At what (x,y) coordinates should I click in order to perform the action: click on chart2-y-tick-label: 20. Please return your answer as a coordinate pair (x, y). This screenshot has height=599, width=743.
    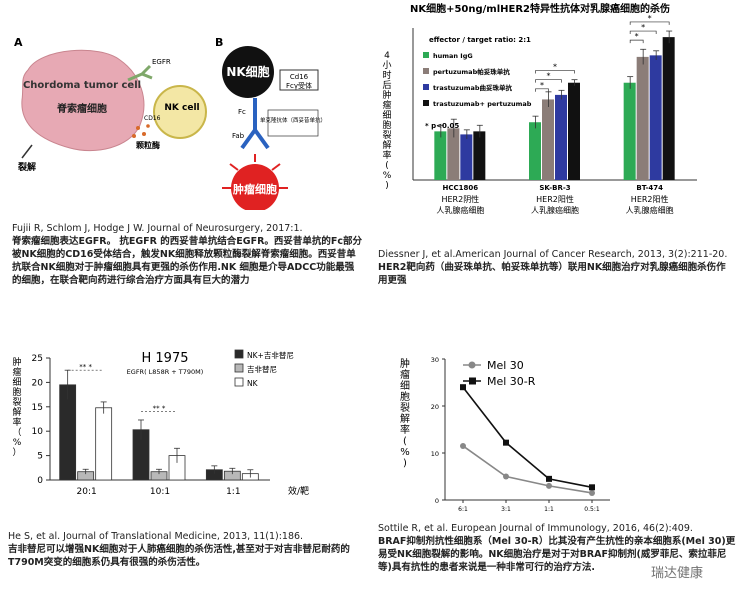
    Looking at the image, I should click on (38, 383).